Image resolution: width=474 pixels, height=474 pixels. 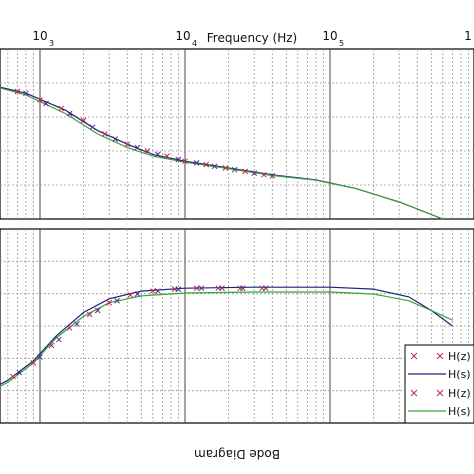 I want to click on legend: H(z) H(s) H(z) H(s), so click(x=439, y=384).